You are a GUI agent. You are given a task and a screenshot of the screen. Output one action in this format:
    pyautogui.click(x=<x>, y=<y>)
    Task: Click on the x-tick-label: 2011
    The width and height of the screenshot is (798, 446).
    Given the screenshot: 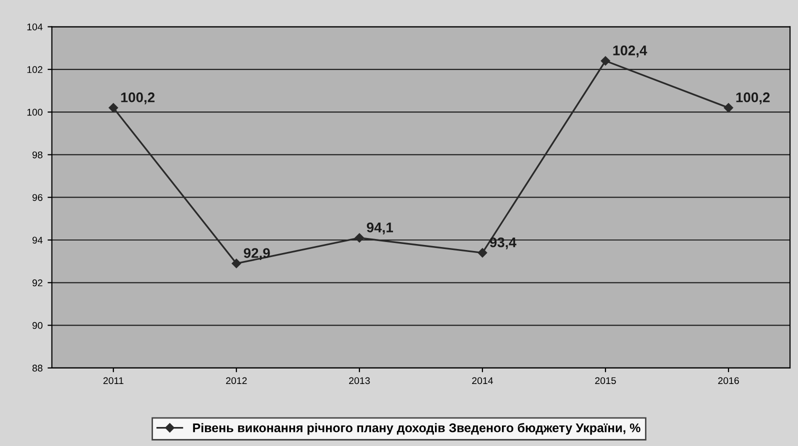 What is the action you would take?
    pyautogui.click(x=113, y=380)
    